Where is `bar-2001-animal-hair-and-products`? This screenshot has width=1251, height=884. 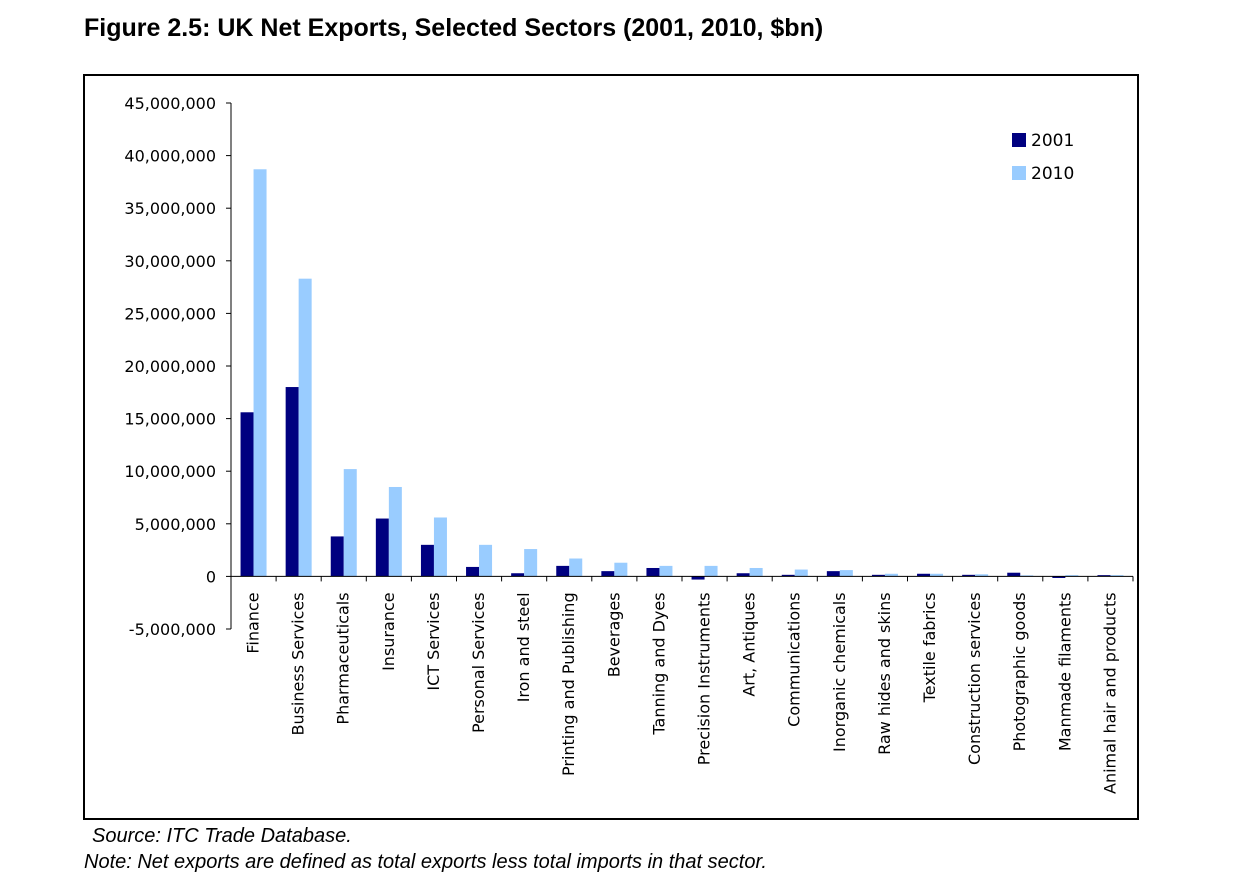
bar-2001-animal-hair-and-products is located at coordinates (1104, 576).